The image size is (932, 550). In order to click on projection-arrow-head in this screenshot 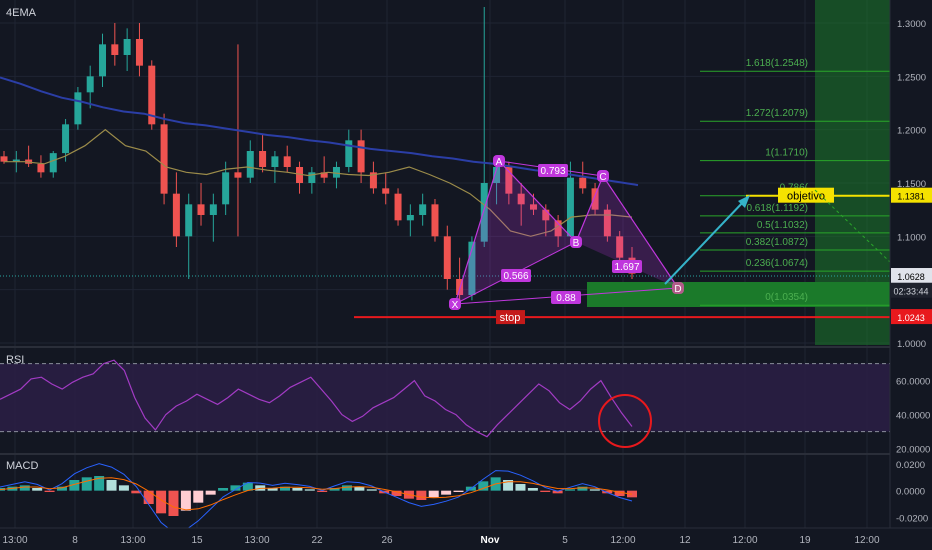, I will do `click(744, 201)`.